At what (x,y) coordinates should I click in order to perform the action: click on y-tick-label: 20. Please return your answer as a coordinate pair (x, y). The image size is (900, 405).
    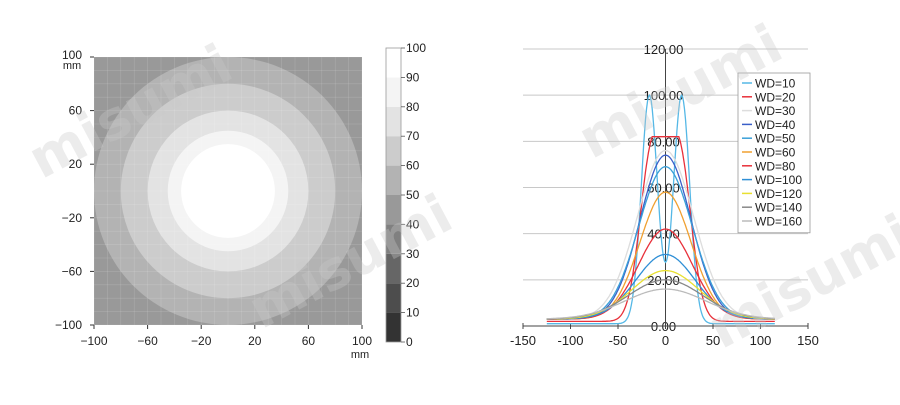
    Looking at the image, I should click on (76, 164).